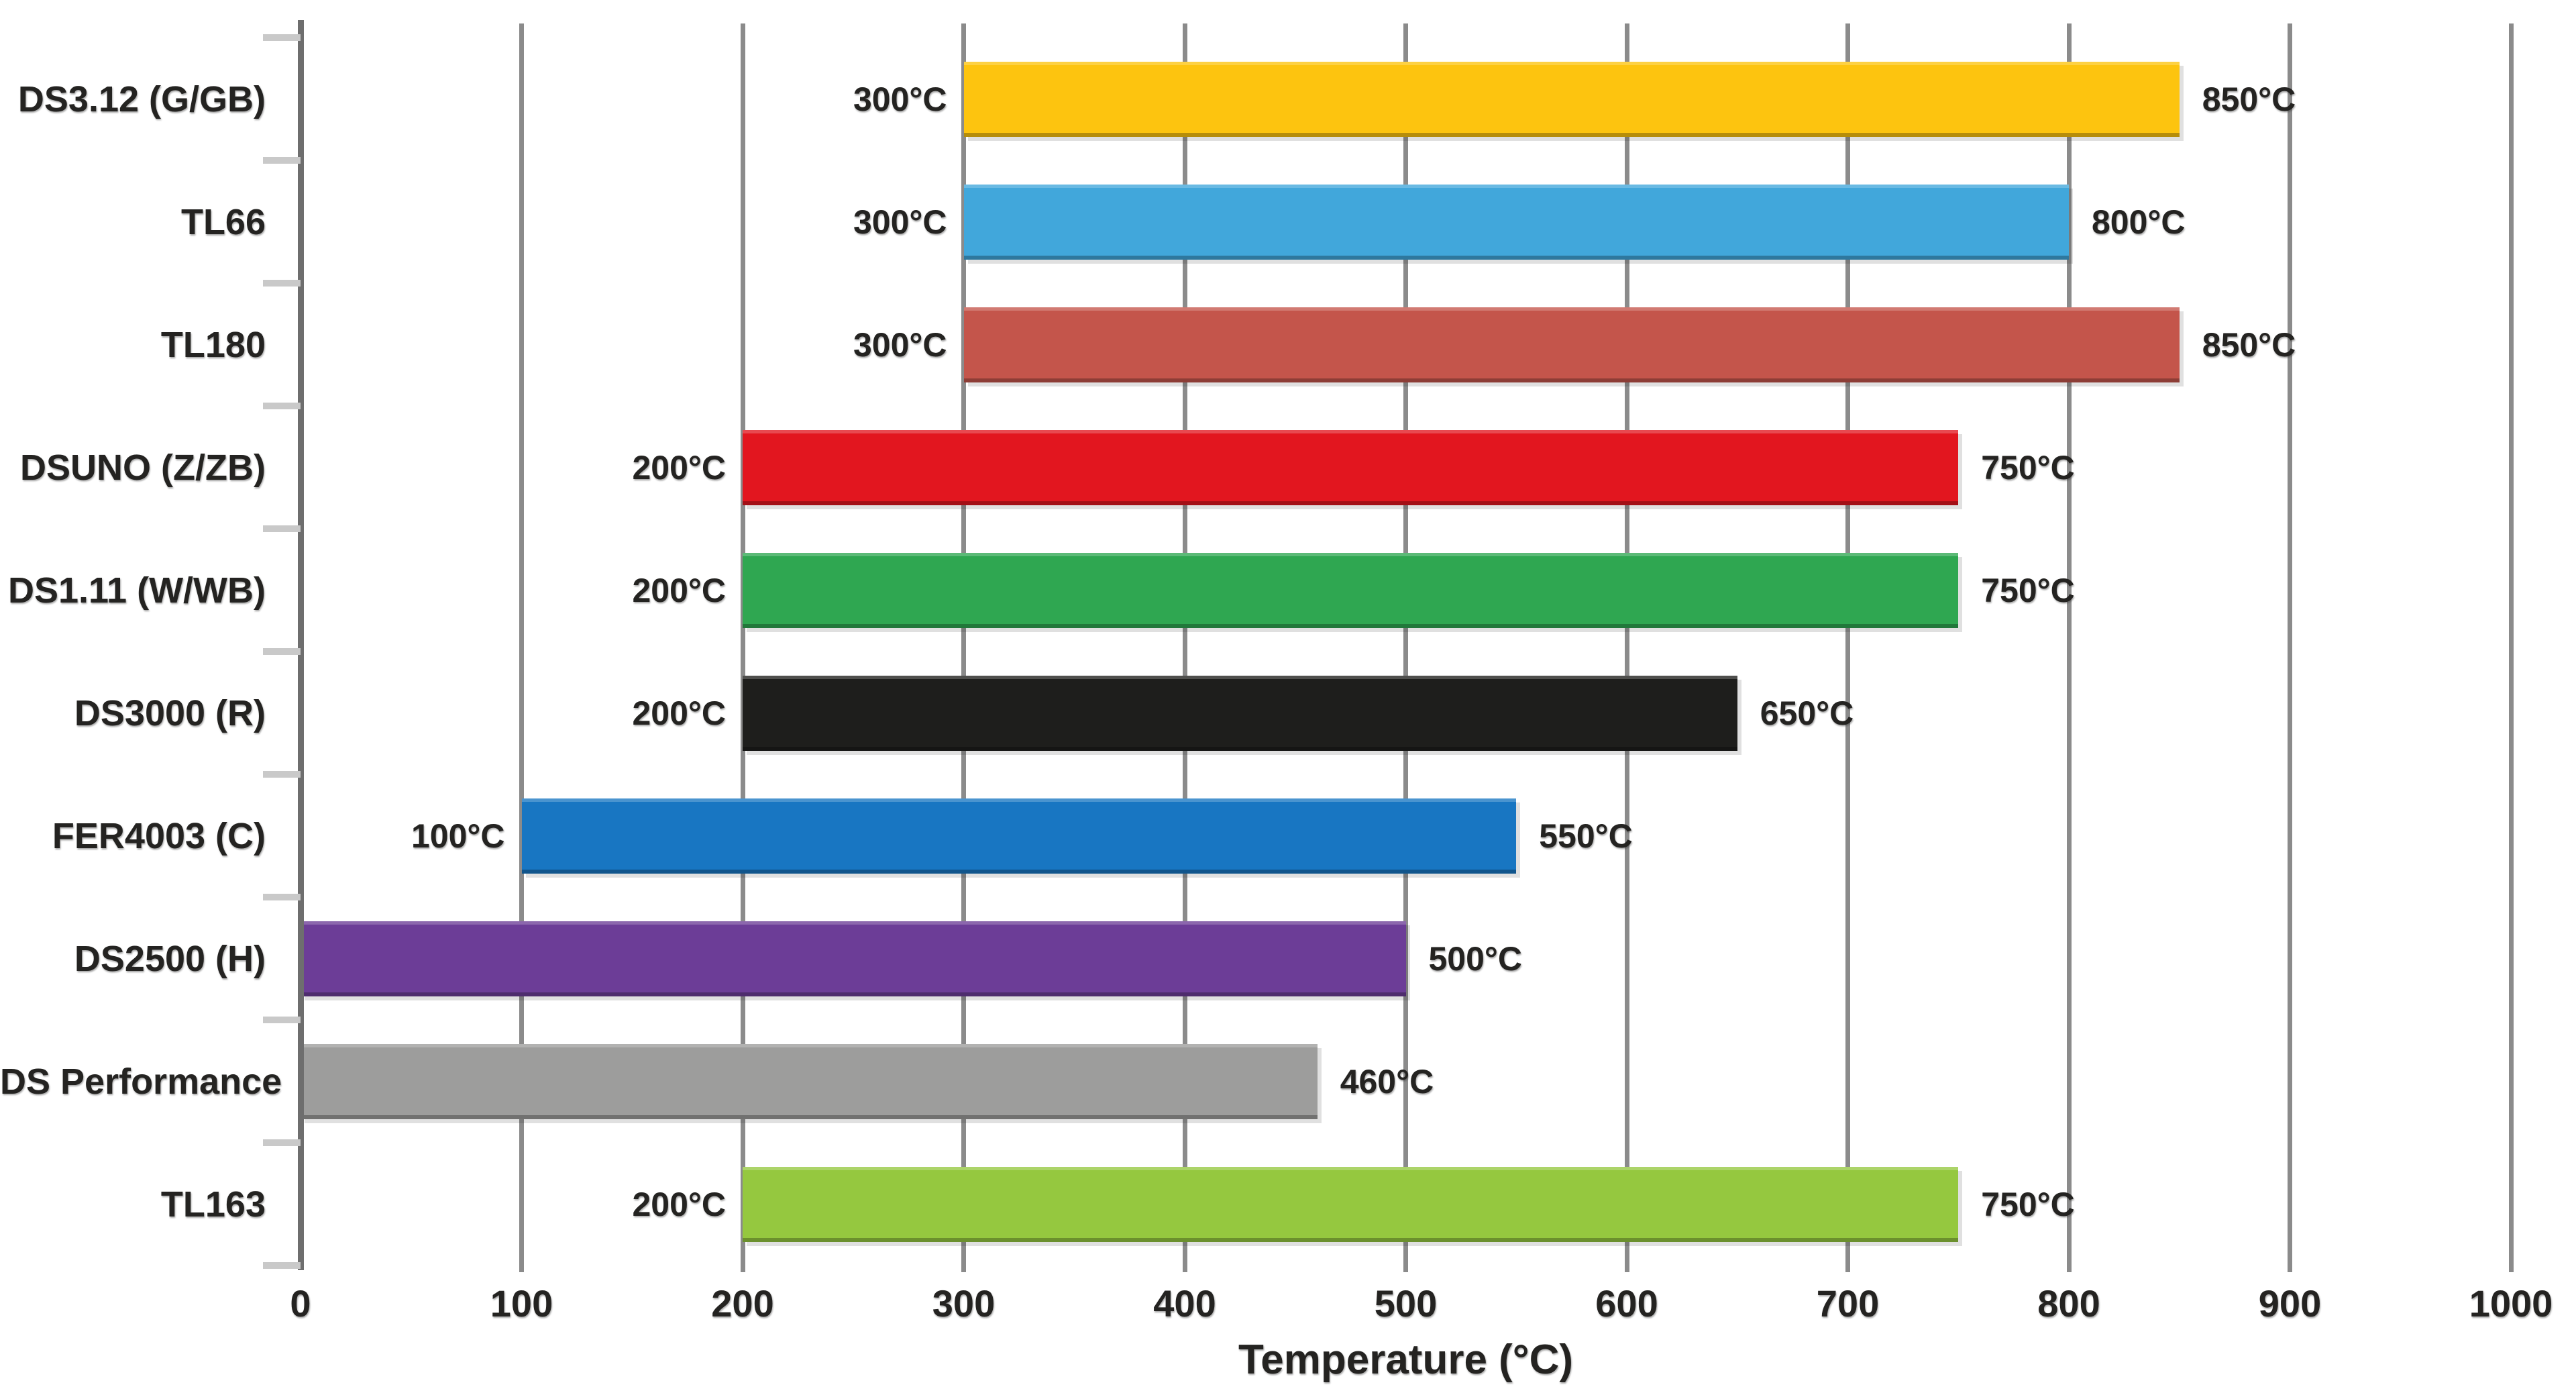 The height and width of the screenshot is (1399, 2576). I want to click on category-label-dsuno-z-zb: DSUNO (Z/ZB), so click(143, 468).